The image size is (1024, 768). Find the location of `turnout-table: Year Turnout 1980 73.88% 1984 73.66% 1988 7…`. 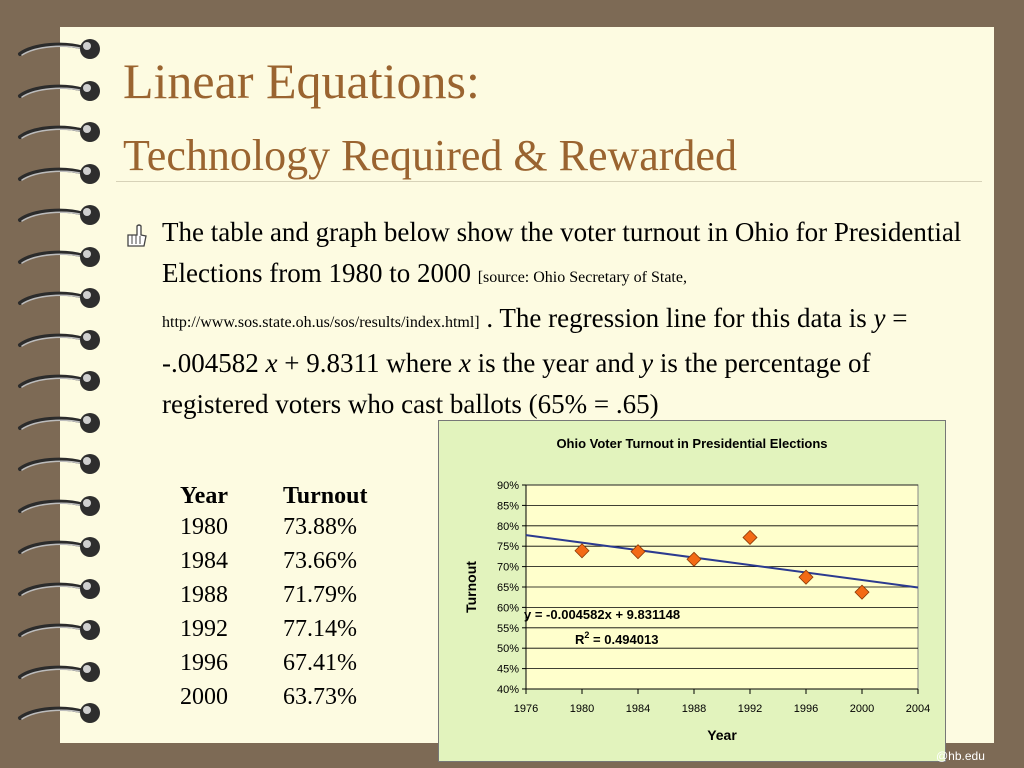

turnout-table: Year Turnout 1980 73.88% 1984 73.66% 1988 7… is located at coordinates (274, 598).